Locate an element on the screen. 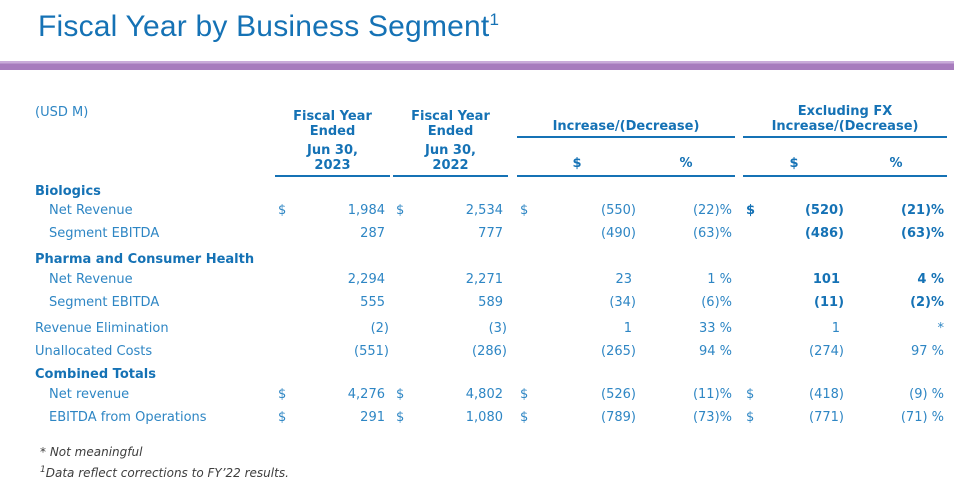  cell-value: (551) is located at coordinates (371, 351).